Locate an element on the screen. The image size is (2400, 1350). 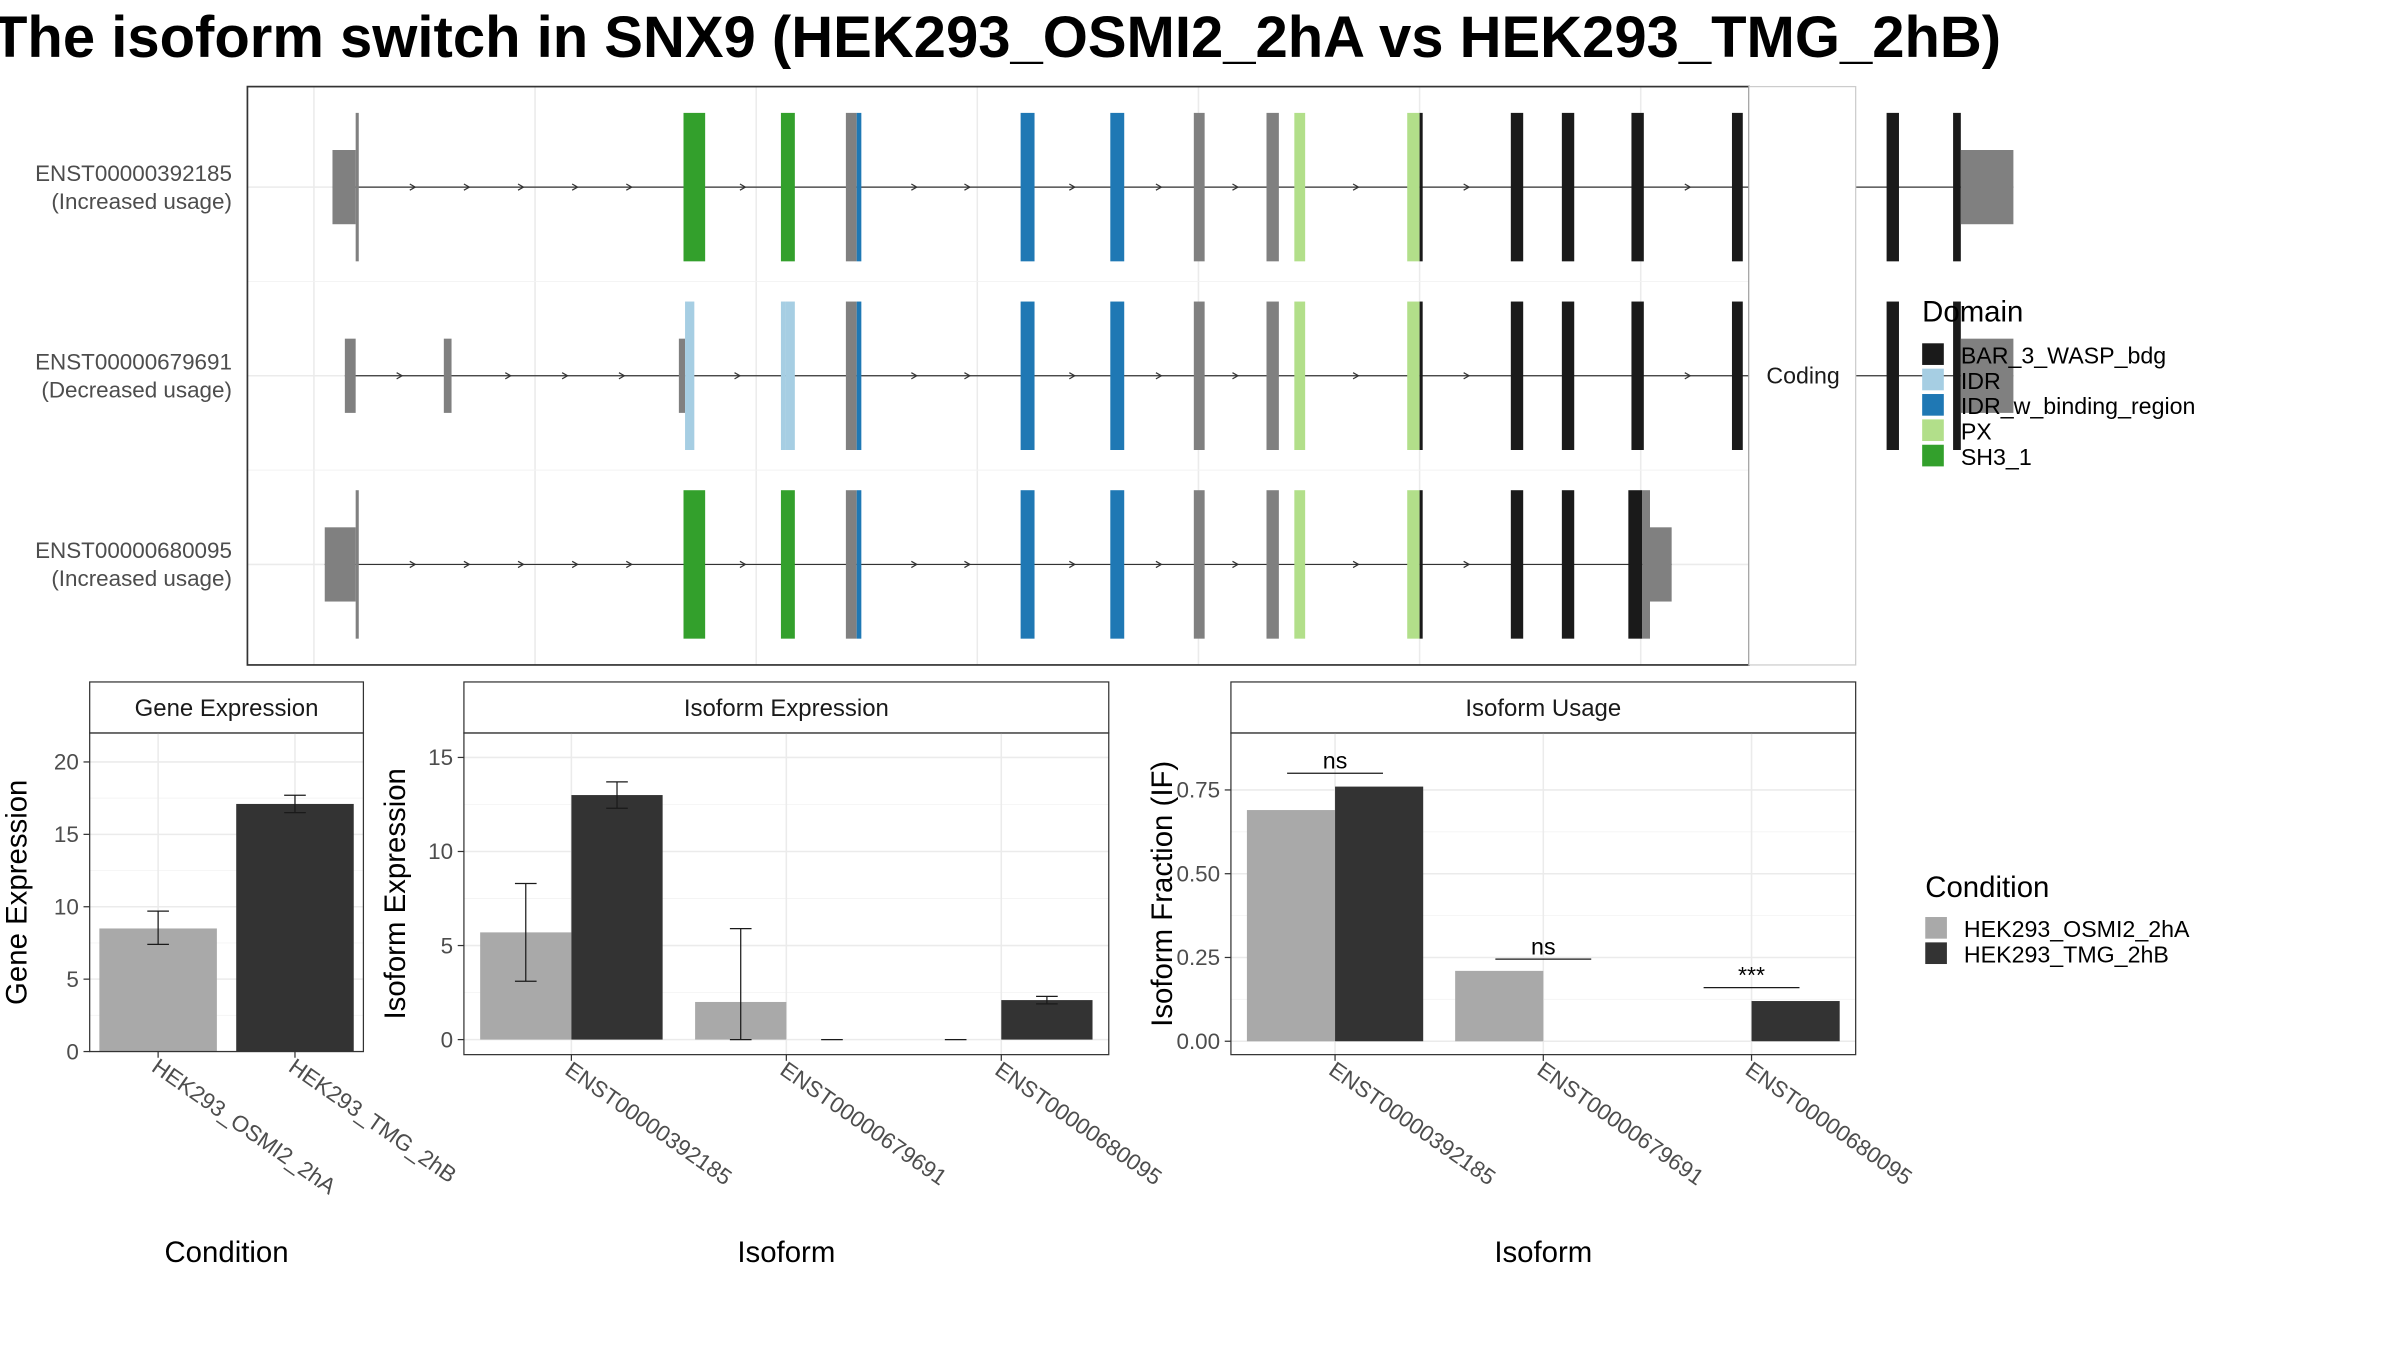
significance-label: *** is located at coordinates (1751, 975).